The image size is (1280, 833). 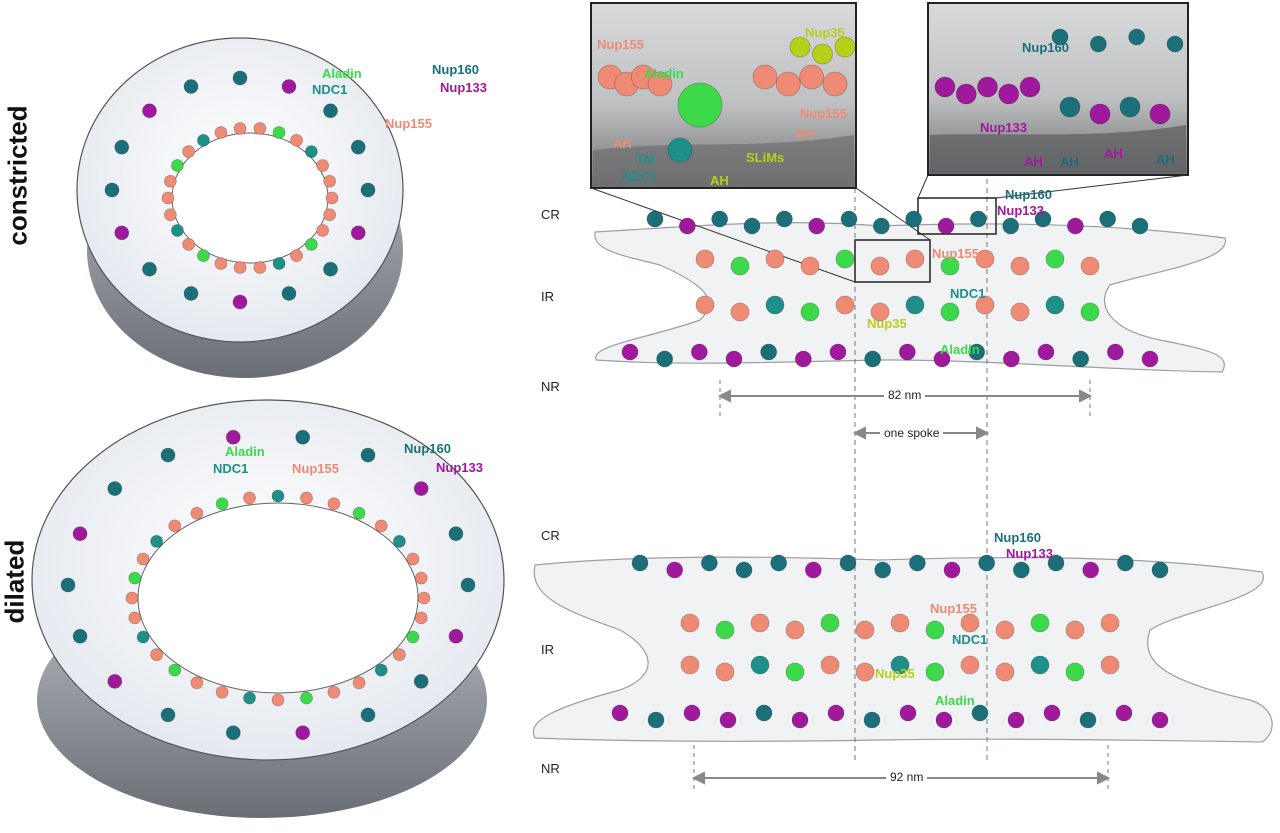 I want to click on inset-left-tm-label: TM, so click(x=645, y=159).